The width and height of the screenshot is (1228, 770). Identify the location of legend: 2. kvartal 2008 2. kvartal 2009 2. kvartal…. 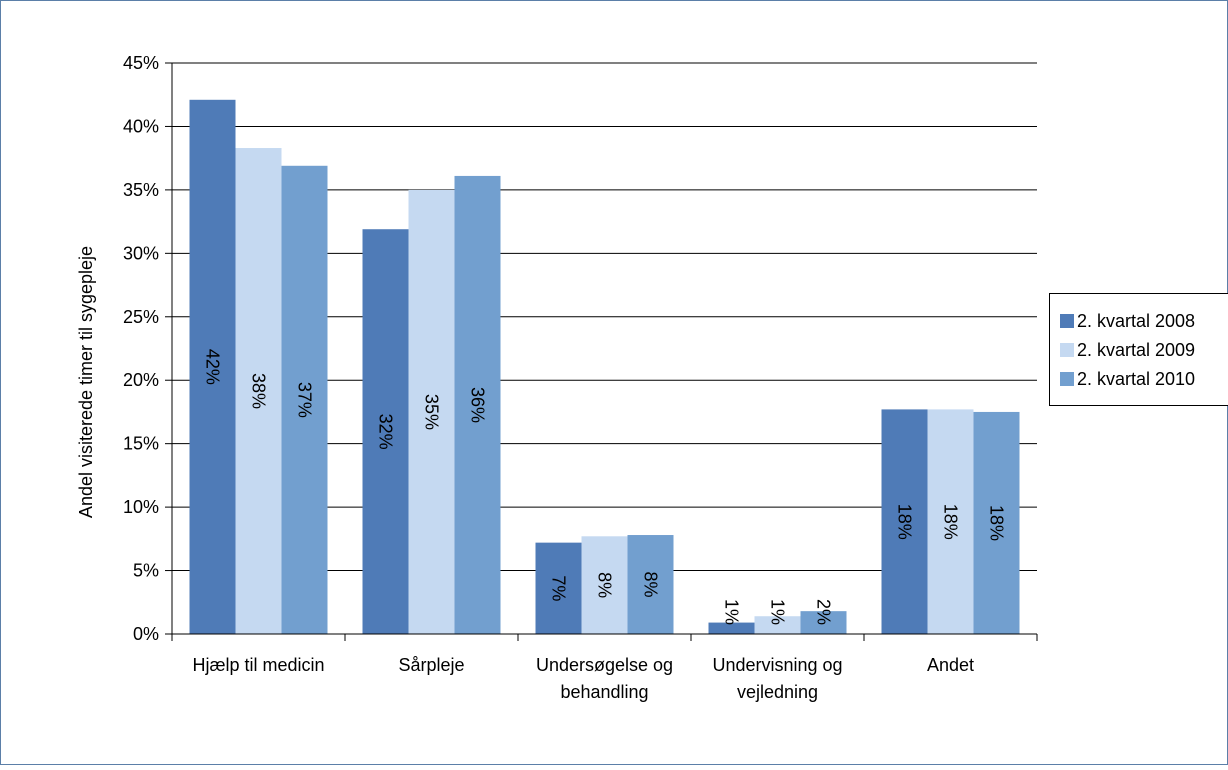
(1139, 350).